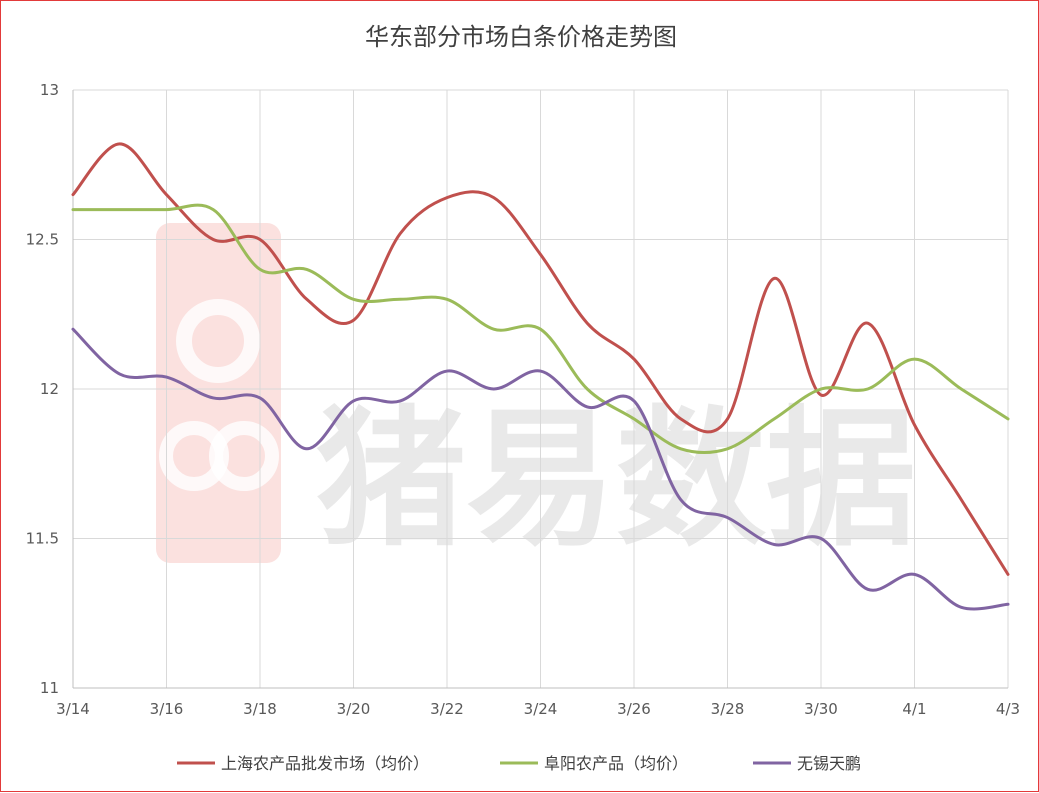 This screenshot has height=793, width=1039. What do you see at coordinates (325, 763) in the screenshot?
I see `legend-label: 上海农产品批发市场（均价）` at bounding box center [325, 763].